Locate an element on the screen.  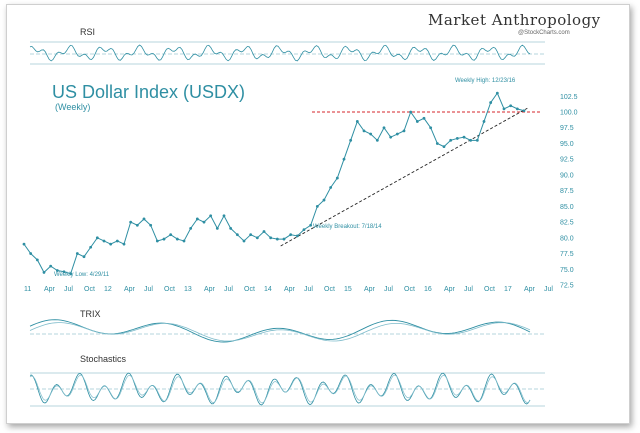
trix-panel: TRIX is located at coordinates (287, 326).